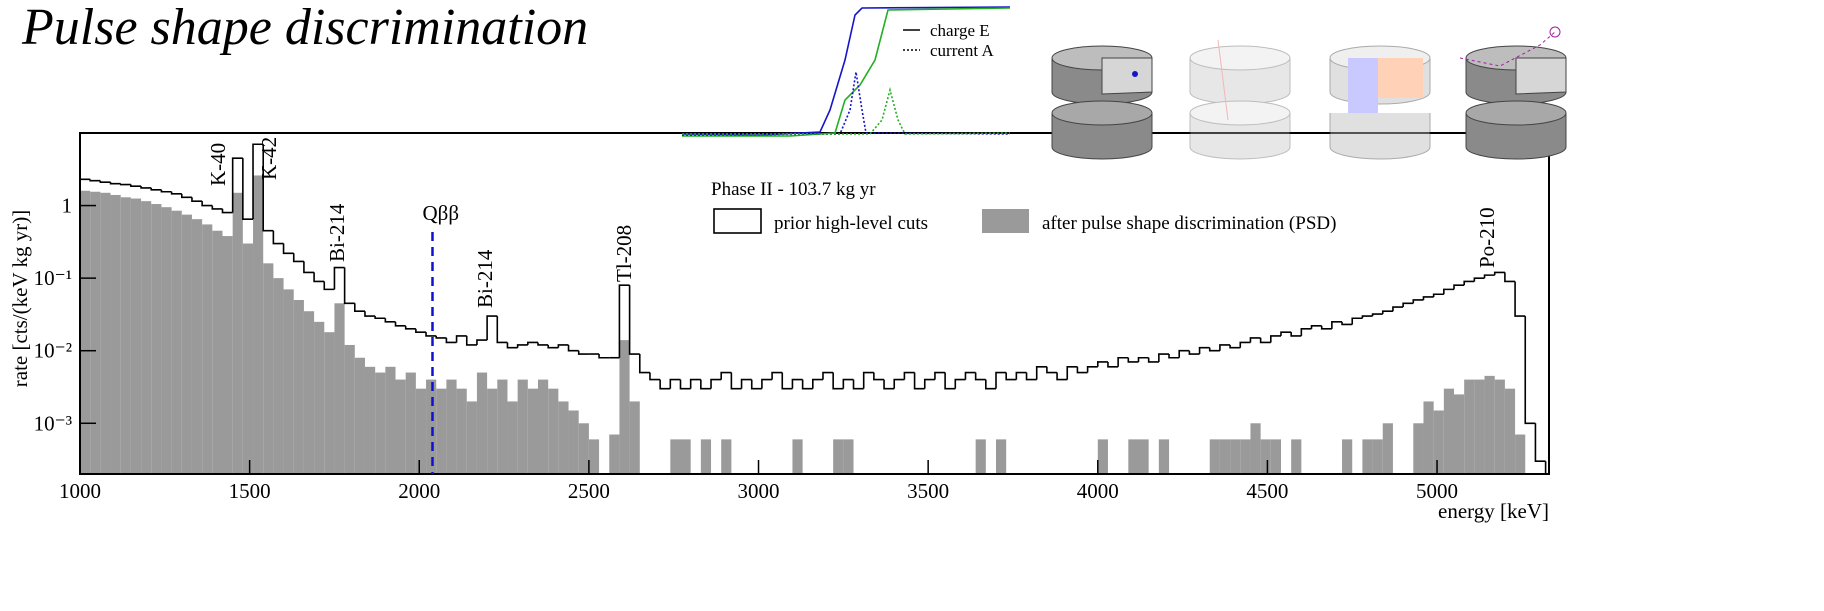 This screenshot has height=611, width=1824. Describe the element at coordinates (53, 423) in the screenshot. I see `y-tick-label: 10⁻³` at that location.